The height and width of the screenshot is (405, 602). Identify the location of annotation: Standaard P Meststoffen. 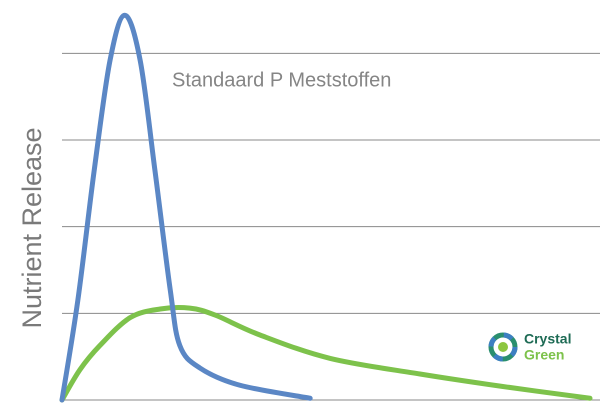
(281, 80).